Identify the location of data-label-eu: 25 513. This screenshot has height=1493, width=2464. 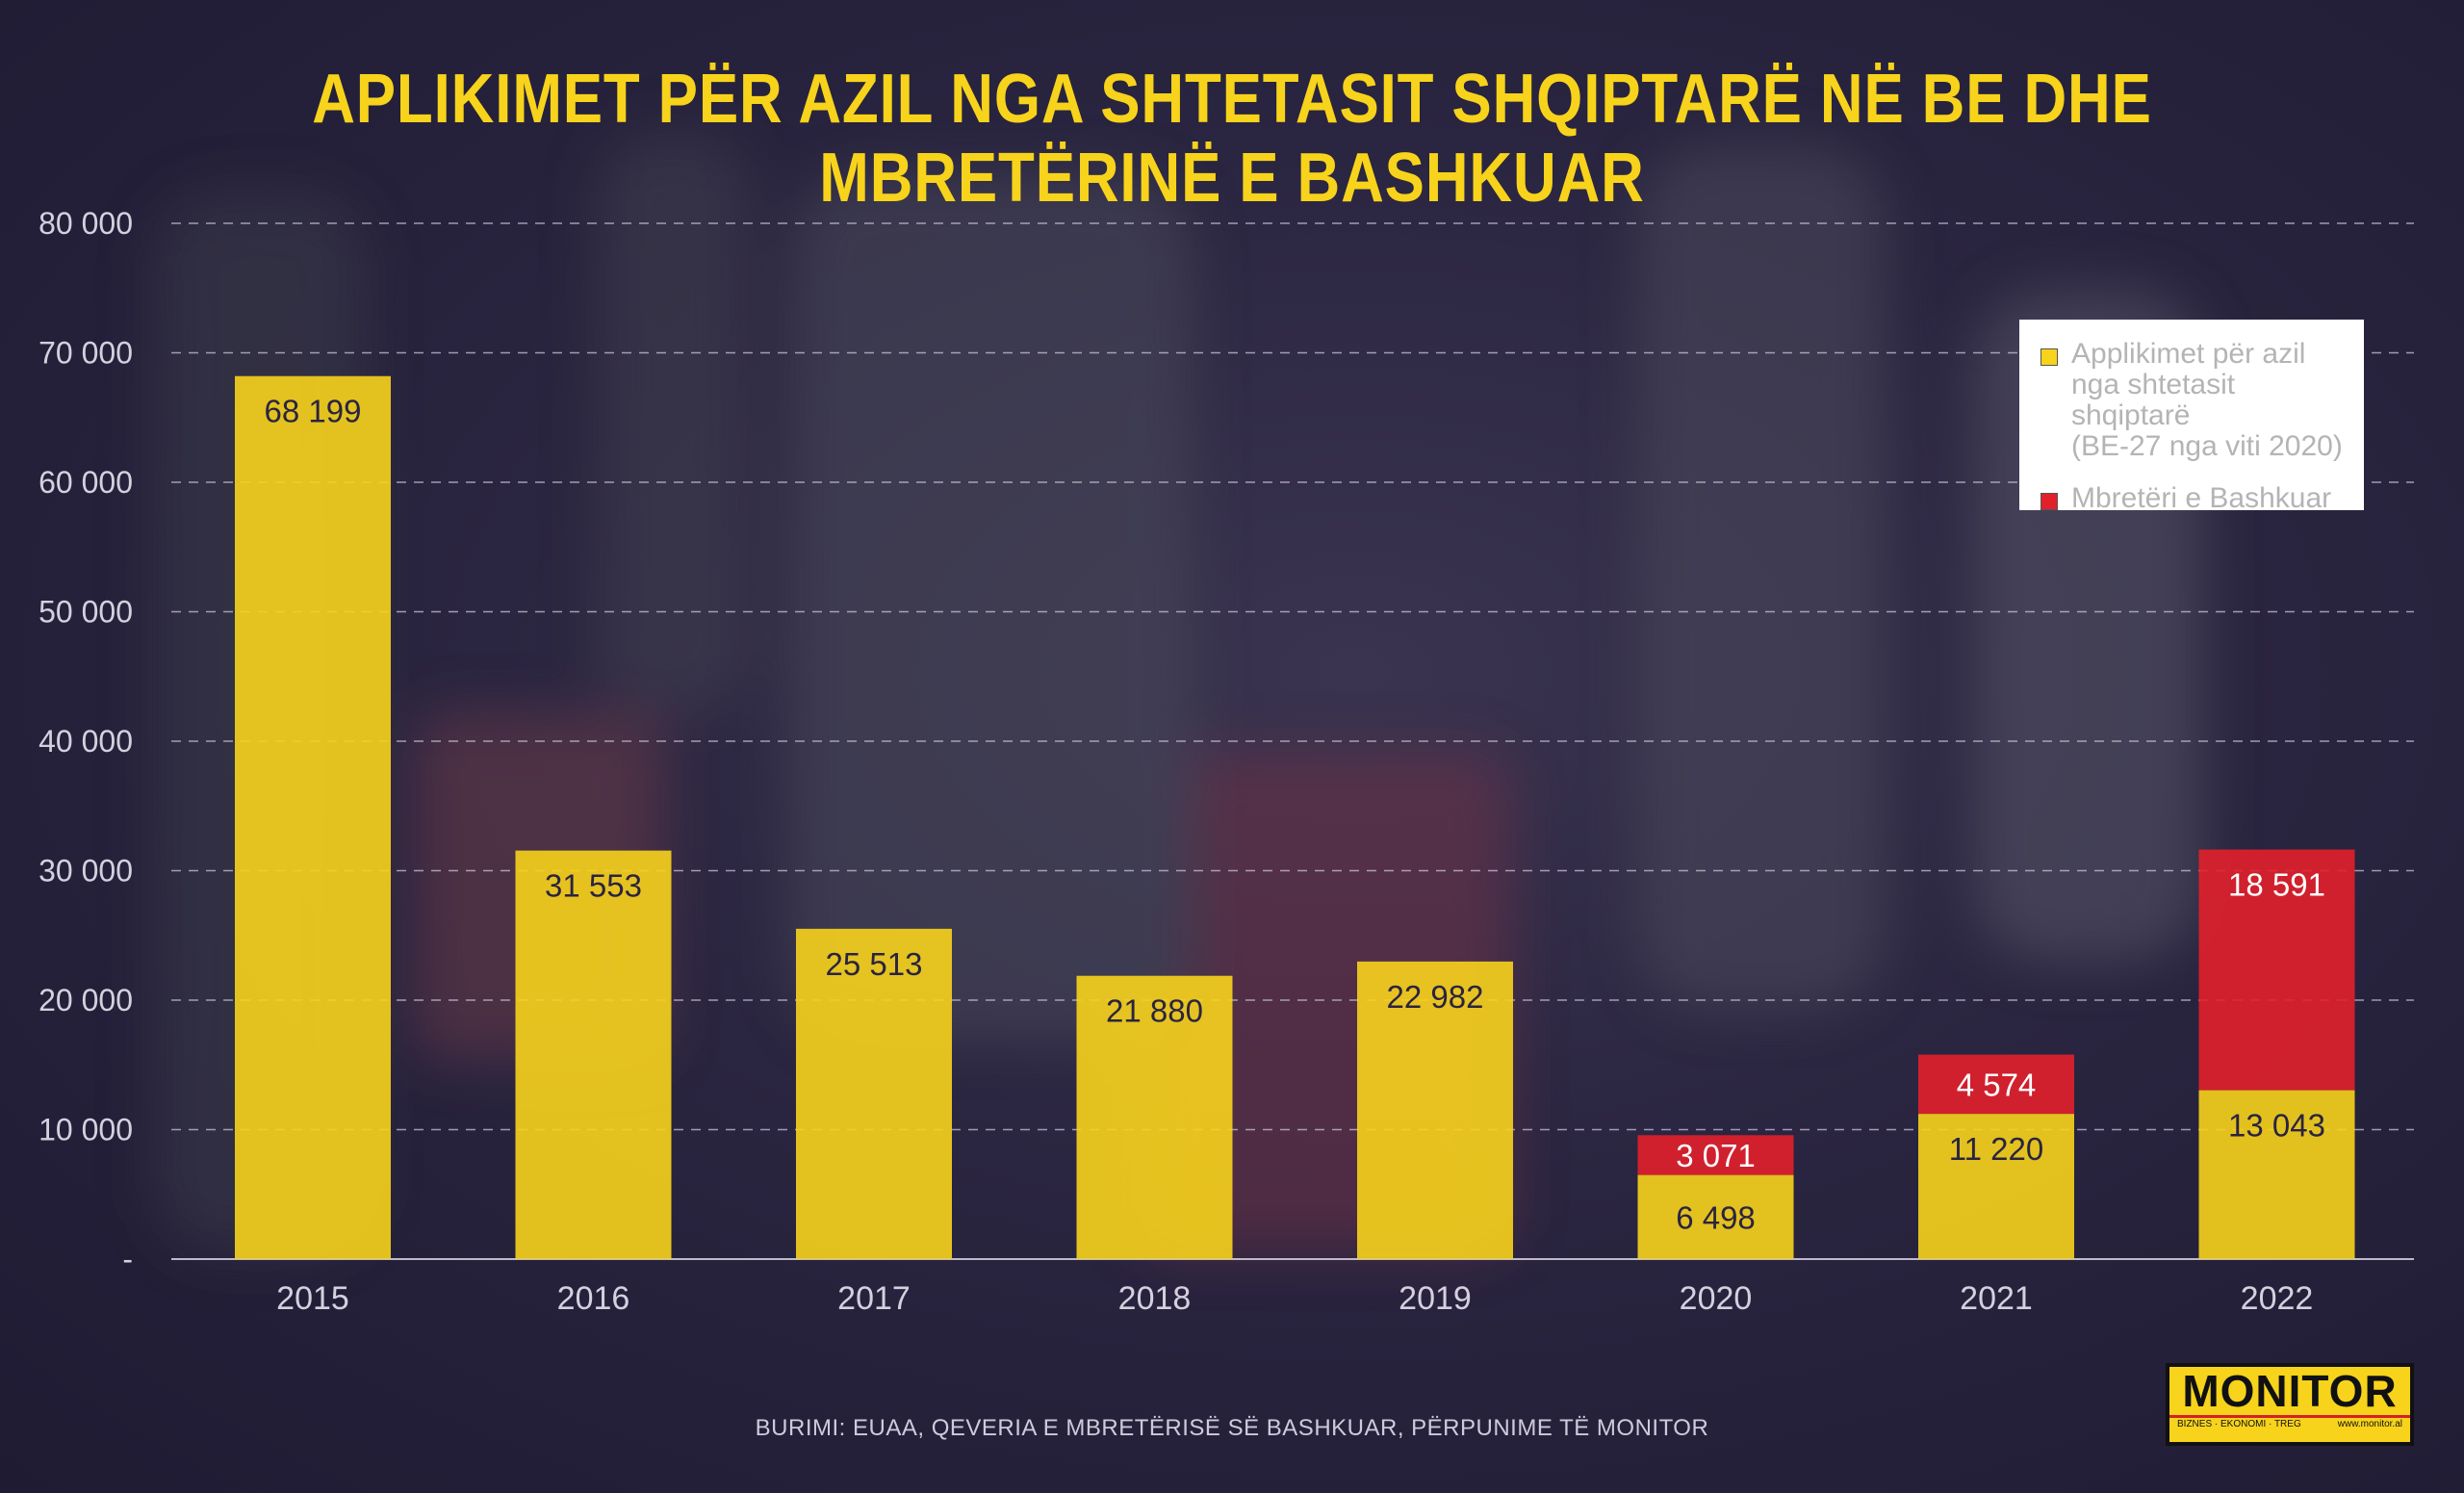
(874, 964).